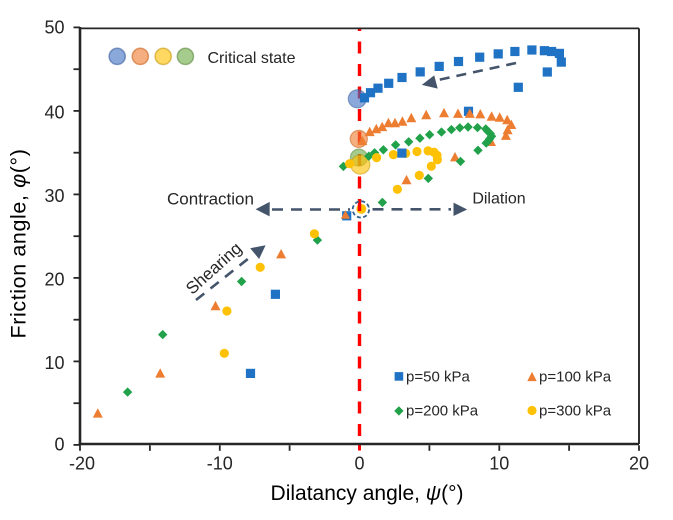 The image size is (673, 520). Describe the element at coordinates (442, 411) in the screenshot. I see `svg-text: p=200 kPa` at that location.